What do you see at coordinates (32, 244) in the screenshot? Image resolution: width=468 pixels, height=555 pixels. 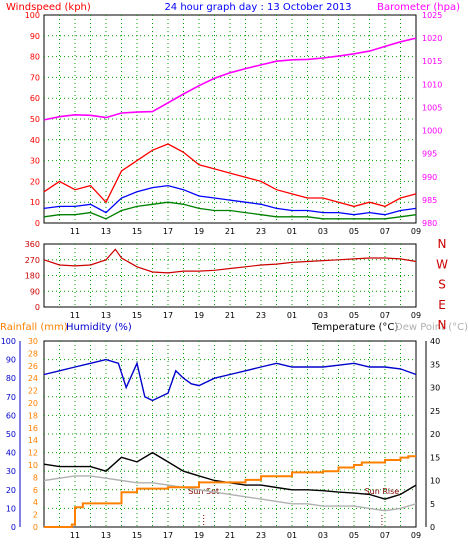 I see `direction-tick: 360` at bounding box center [32, 244].